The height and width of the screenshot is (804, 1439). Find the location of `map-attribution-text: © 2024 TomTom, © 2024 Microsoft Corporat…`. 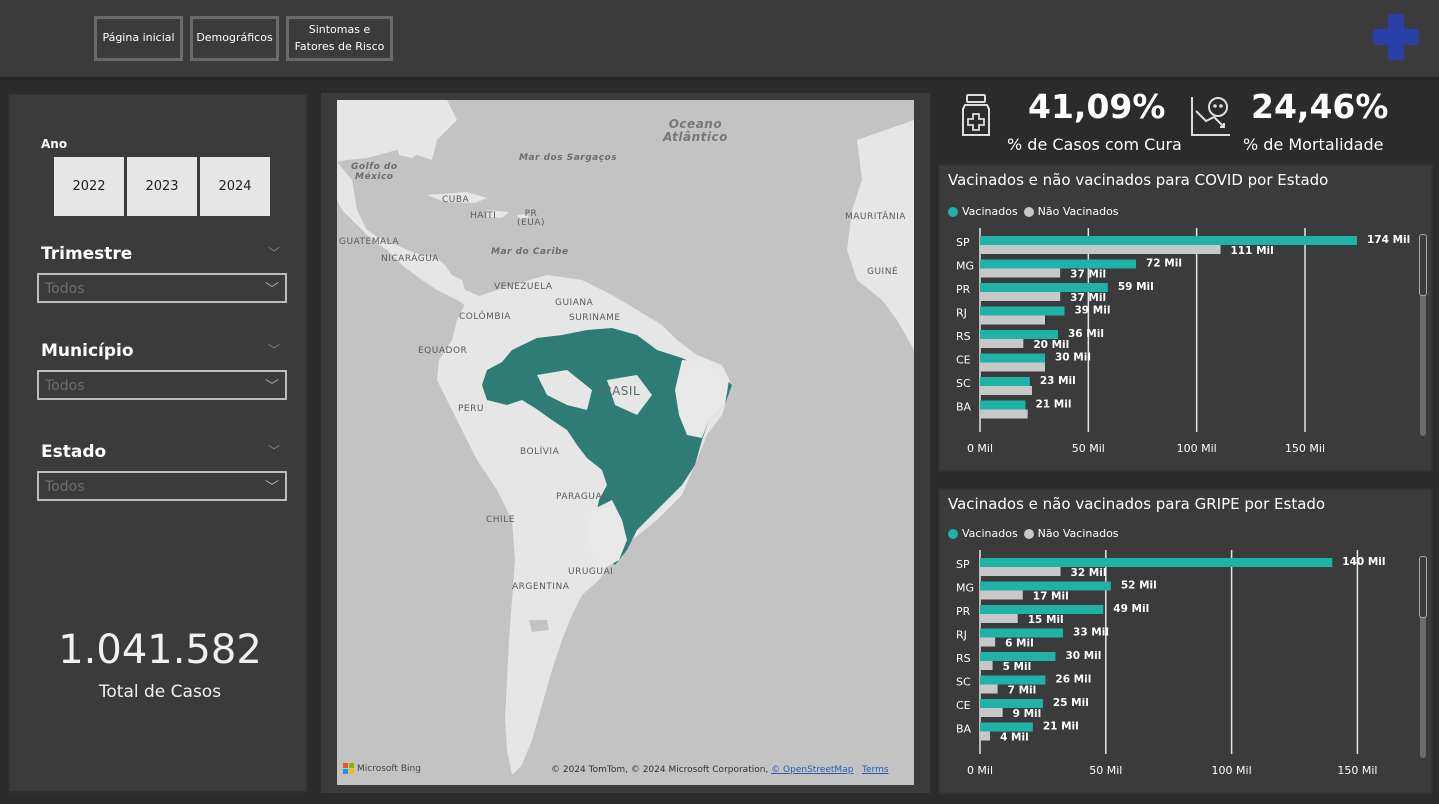

map-attribution-text: © 2024 TomTom, © 2024 Microsoft Corporat… is located at coordinates (660, 770).